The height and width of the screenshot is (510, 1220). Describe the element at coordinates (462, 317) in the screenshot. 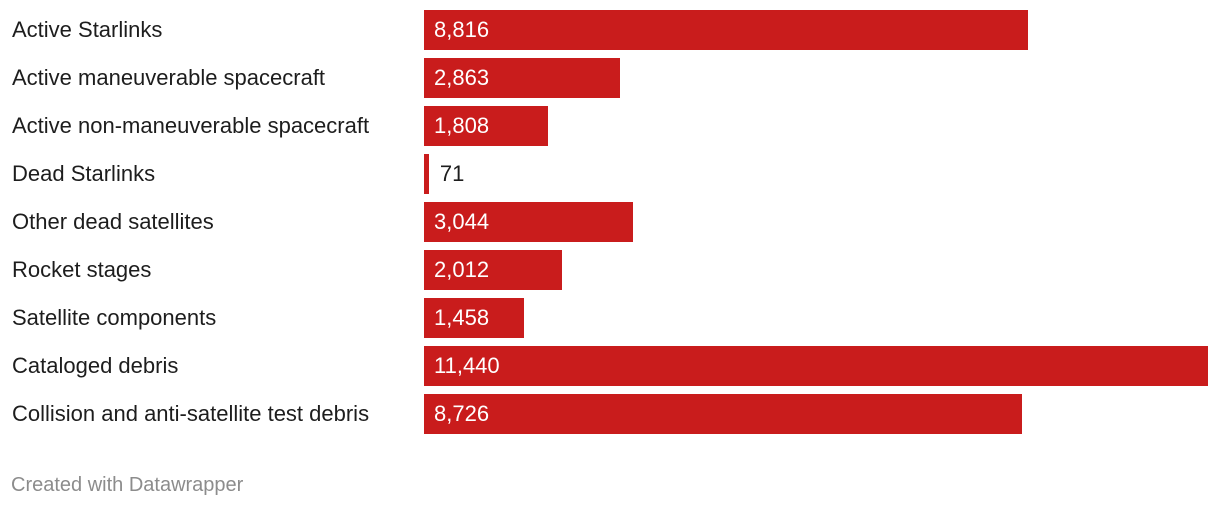

I see `value-label: 1,458` at that location.